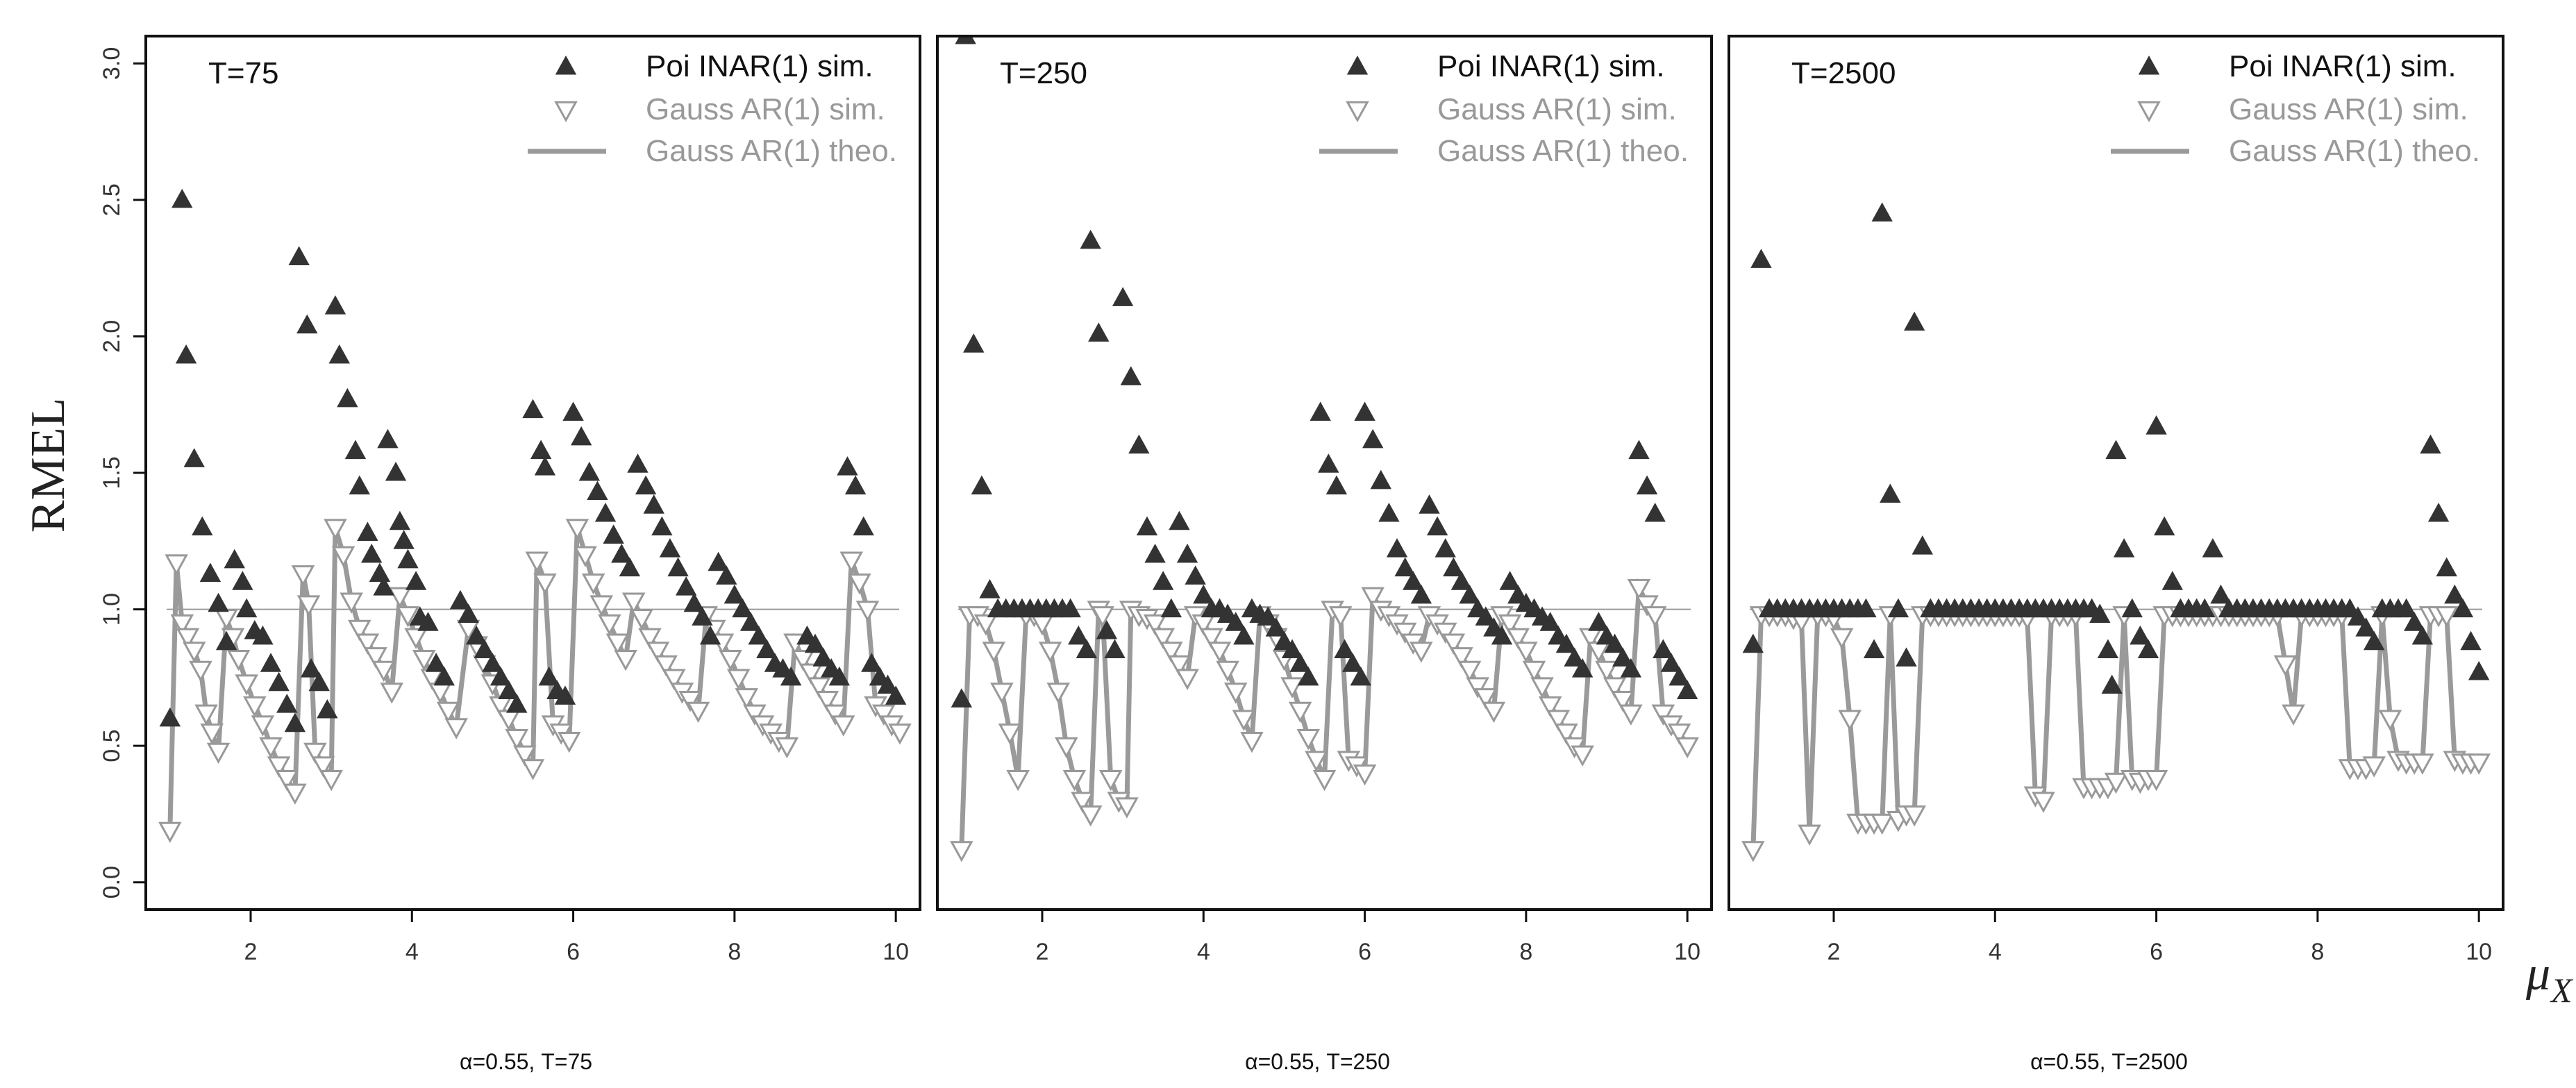 This screenshot has height=1088, width=2576. Describe the element at coordinates (526, 1061) in the screenshot. I see `panel-caption: α=0.55, T=75` at that location.